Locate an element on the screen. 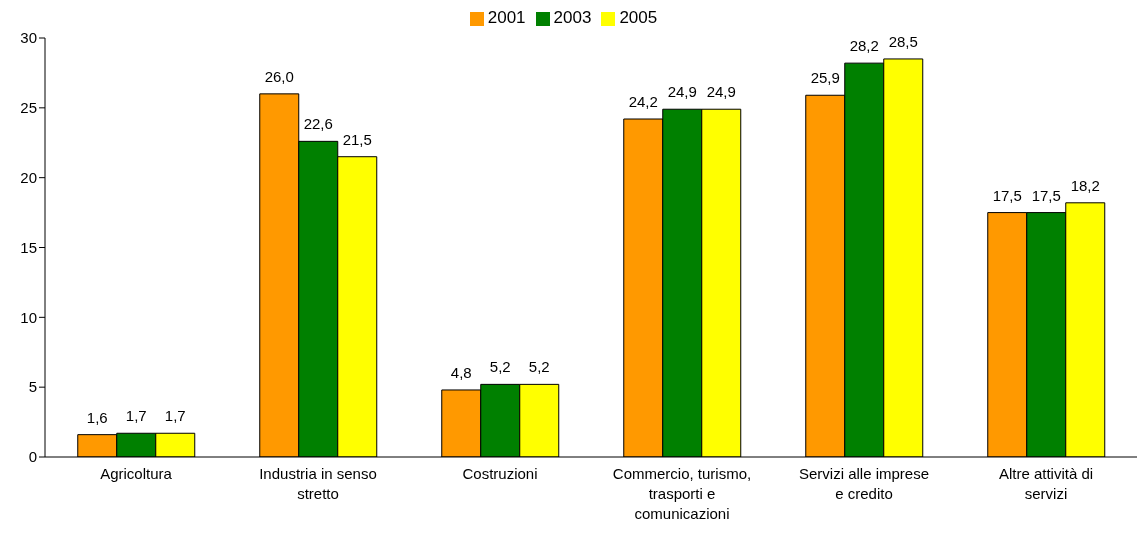  data-label: 24,2 is located at coordinates (643, 102).